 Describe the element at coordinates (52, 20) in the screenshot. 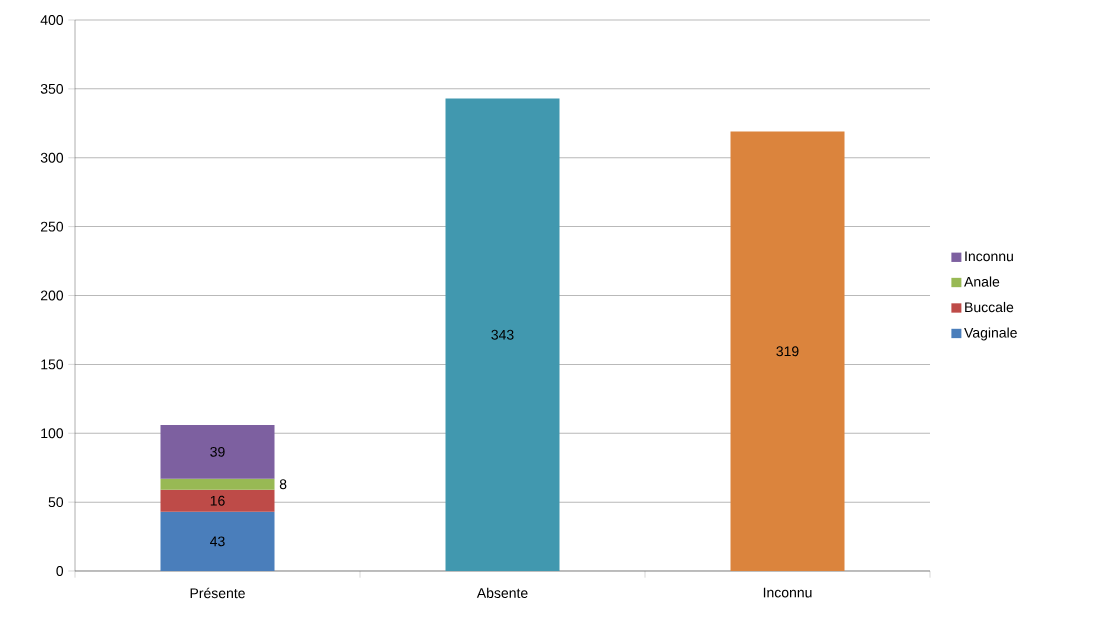

I see `y-tick-label: 400` at that location.